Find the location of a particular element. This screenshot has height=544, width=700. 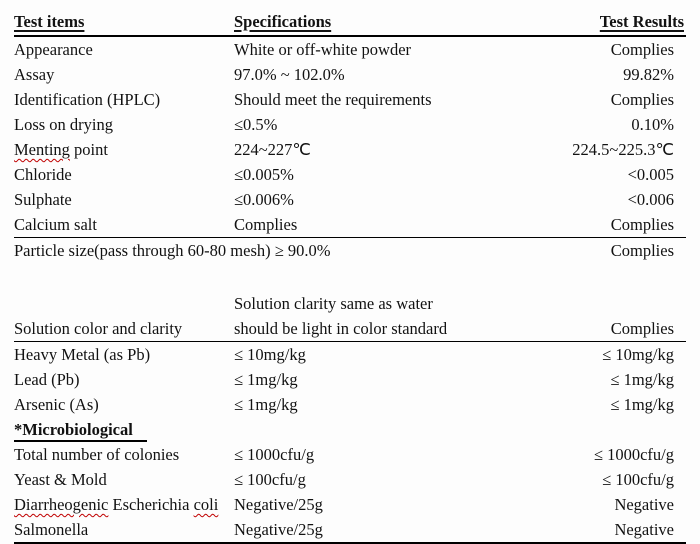

table-row: Chloride ≤0.005% <0.005 is located at coordinates (350, 174).